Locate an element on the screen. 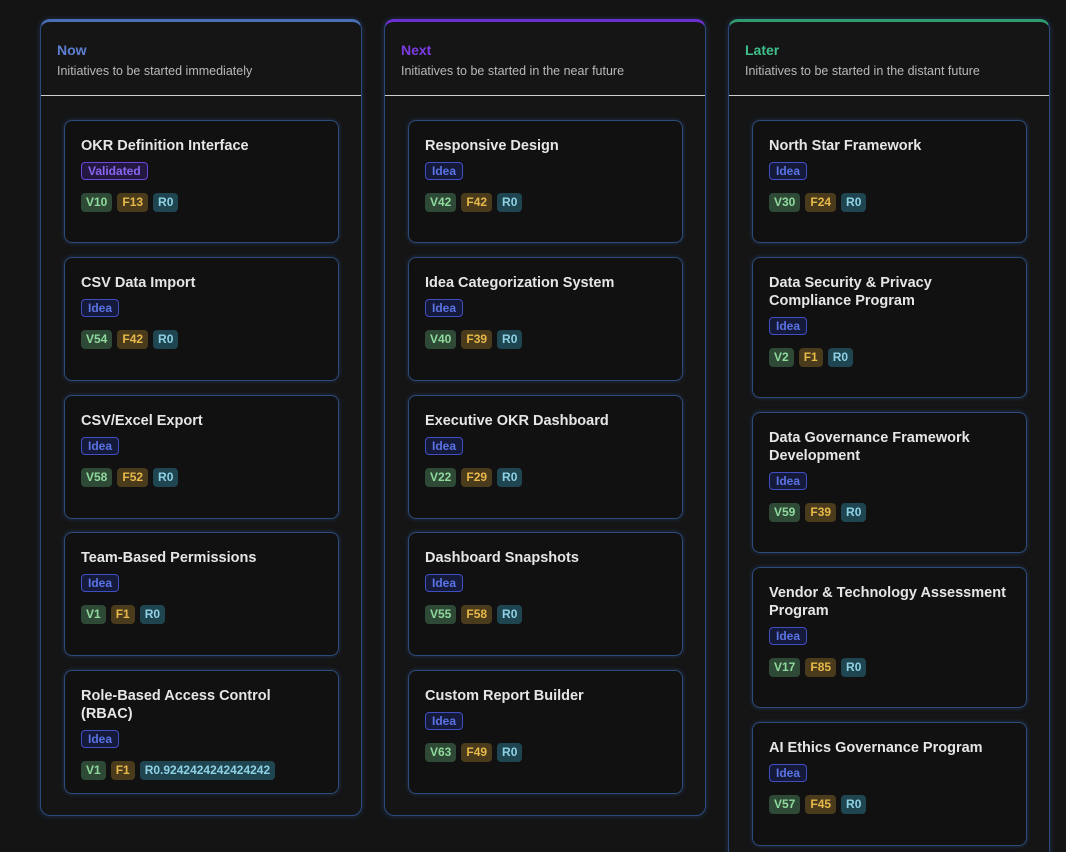 The width and height of the screenshot is (1066, 852). card-title: Vendor & Technology Assessment Program is located at coordinates (887, 602).